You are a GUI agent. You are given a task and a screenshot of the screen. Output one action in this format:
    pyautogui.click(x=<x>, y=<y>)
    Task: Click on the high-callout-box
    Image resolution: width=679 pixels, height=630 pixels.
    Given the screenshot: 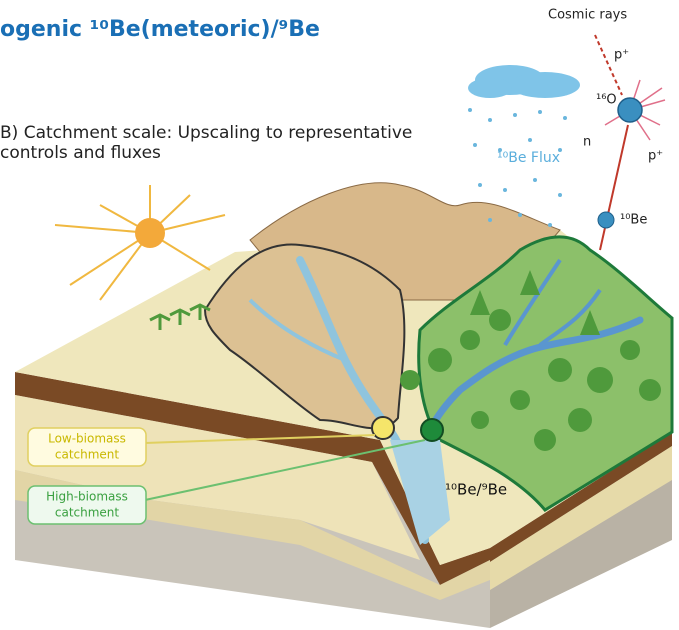 What is the action you would take?
    pyautogui.click(x=87, y=505)
    